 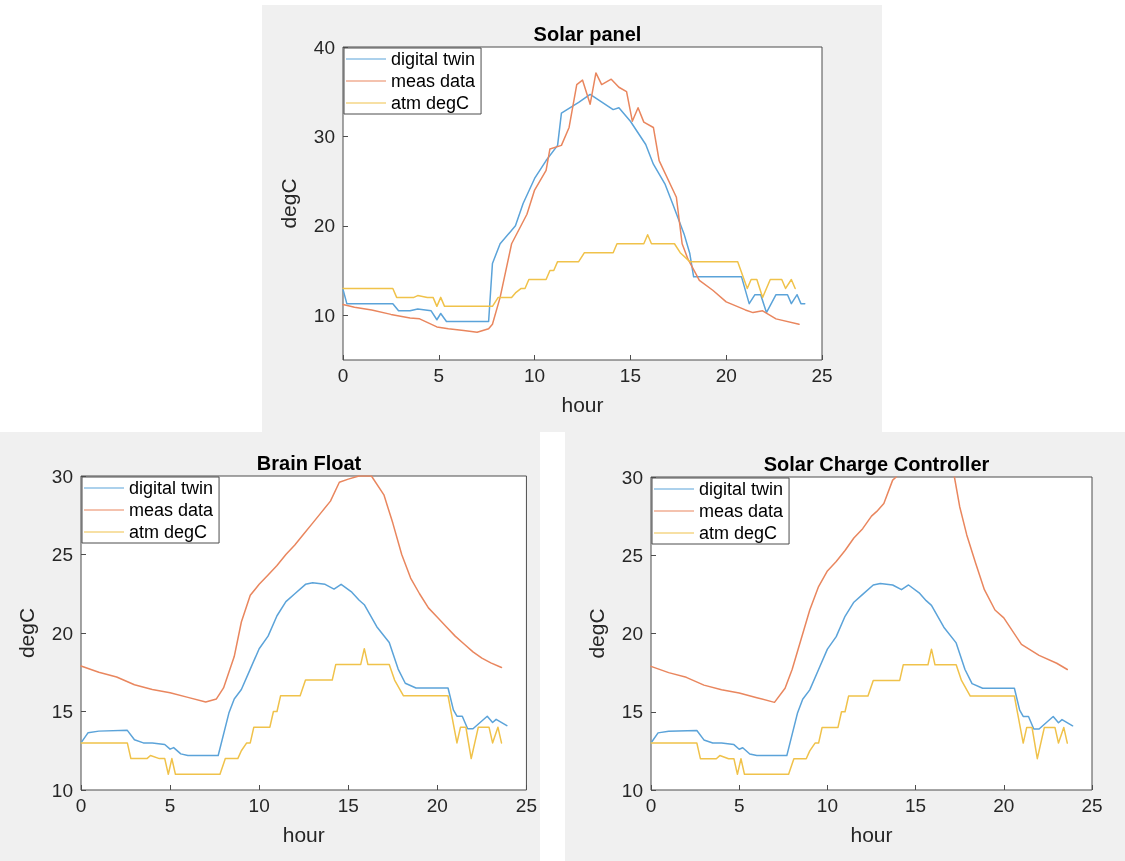 What do you see at coordinates (309, 463) in the screenshot?
I see `chart-title: Brain Float` at bounding box center [309, 463].